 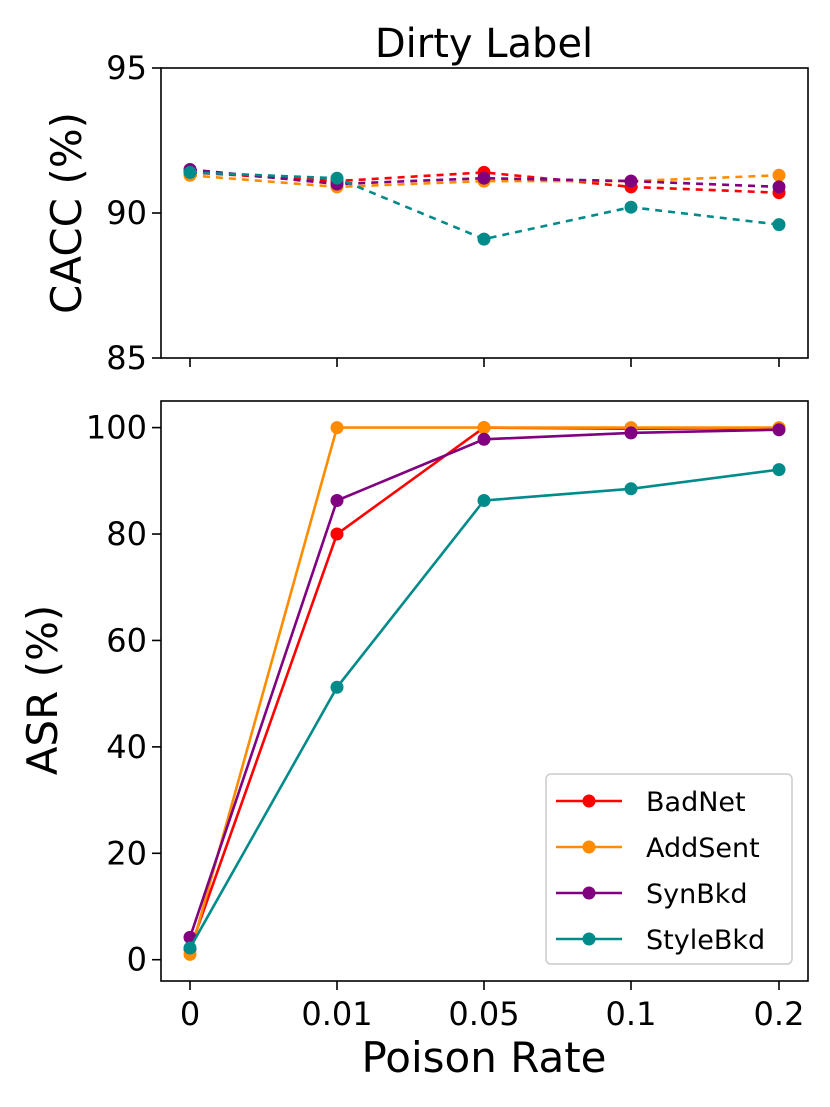 I want to click on cacc-y-tick-label: 90, so click(x=126, y=213).